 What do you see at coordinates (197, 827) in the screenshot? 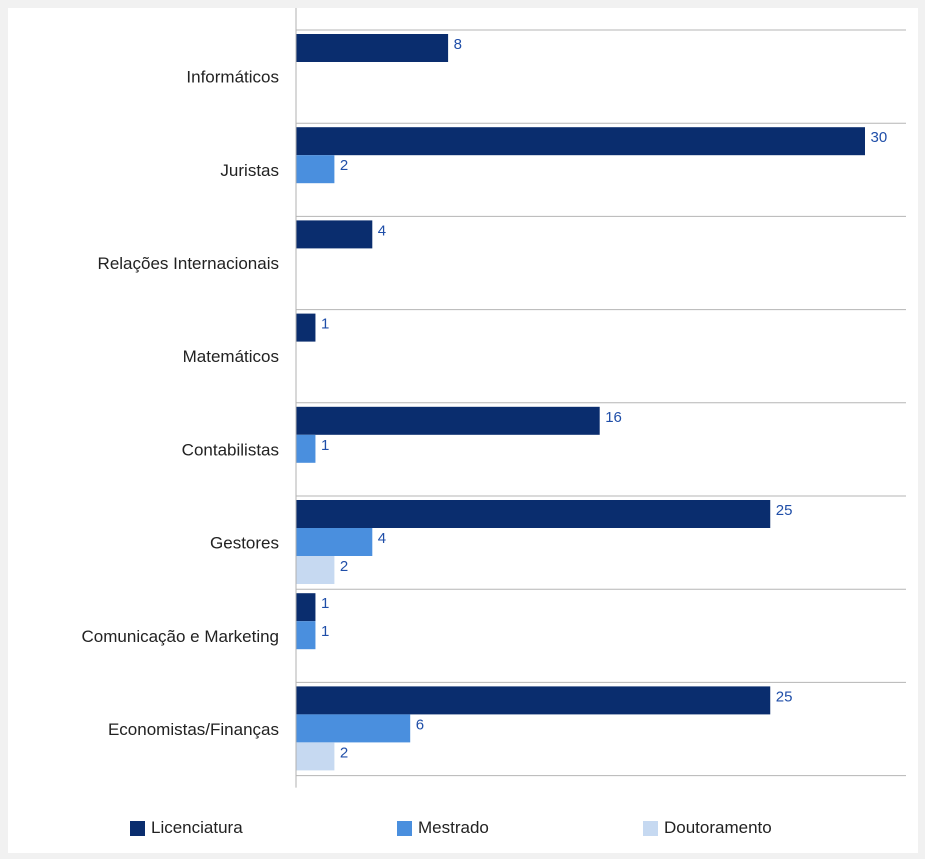
I see `legend-label-licenciatura: Licenciatura` at bounding box center [197, 827].